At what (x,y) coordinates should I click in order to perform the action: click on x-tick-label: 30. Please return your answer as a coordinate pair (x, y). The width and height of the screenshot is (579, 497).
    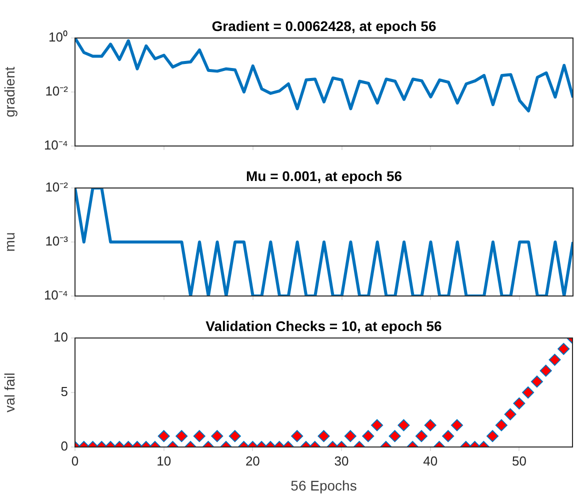
    Looking at the image, I should click on (341, 460).